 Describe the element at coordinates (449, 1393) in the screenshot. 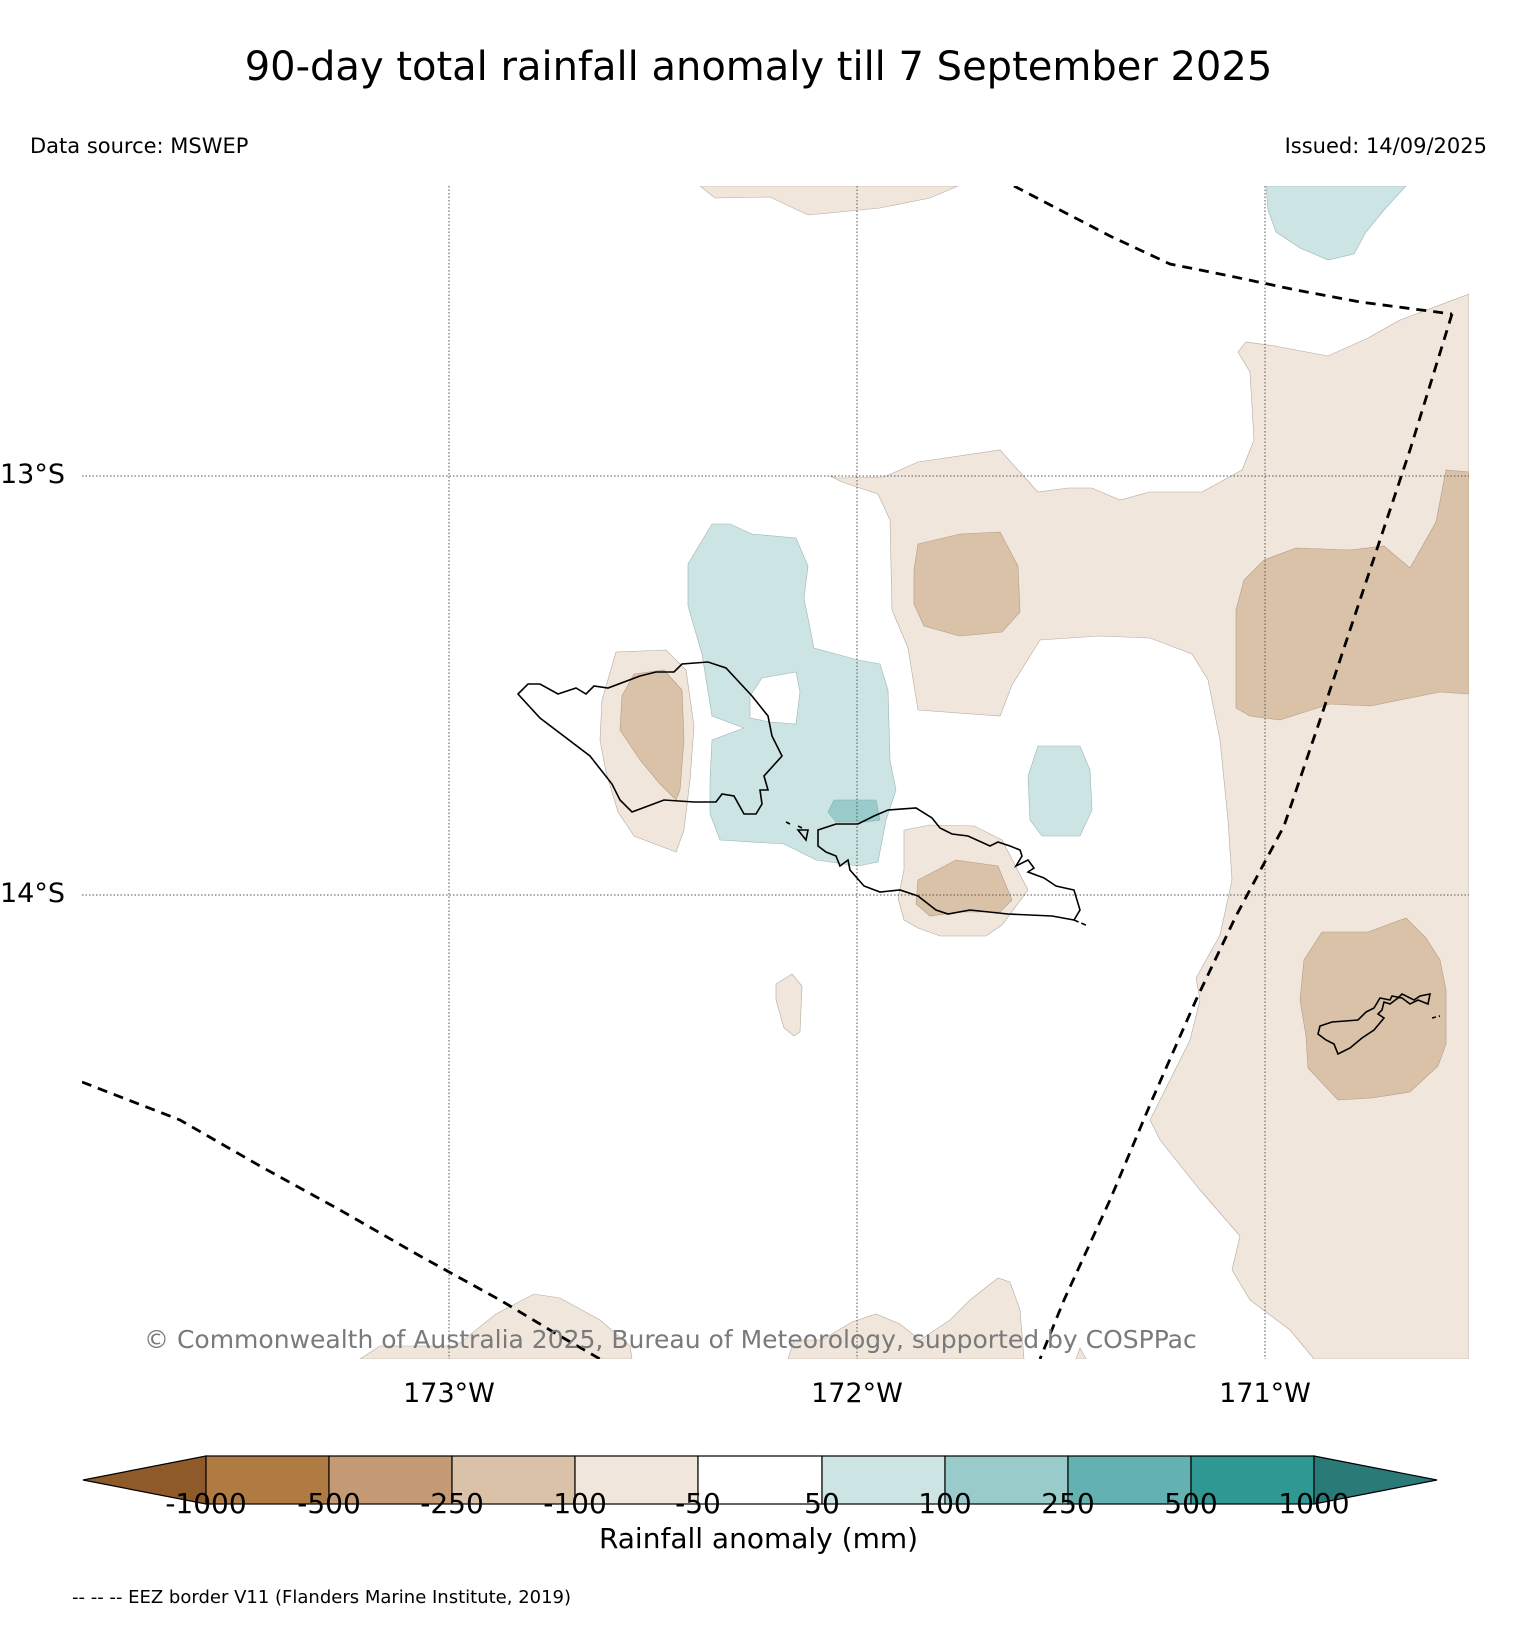

I see `lon-label-173w: 173°W` at that location.